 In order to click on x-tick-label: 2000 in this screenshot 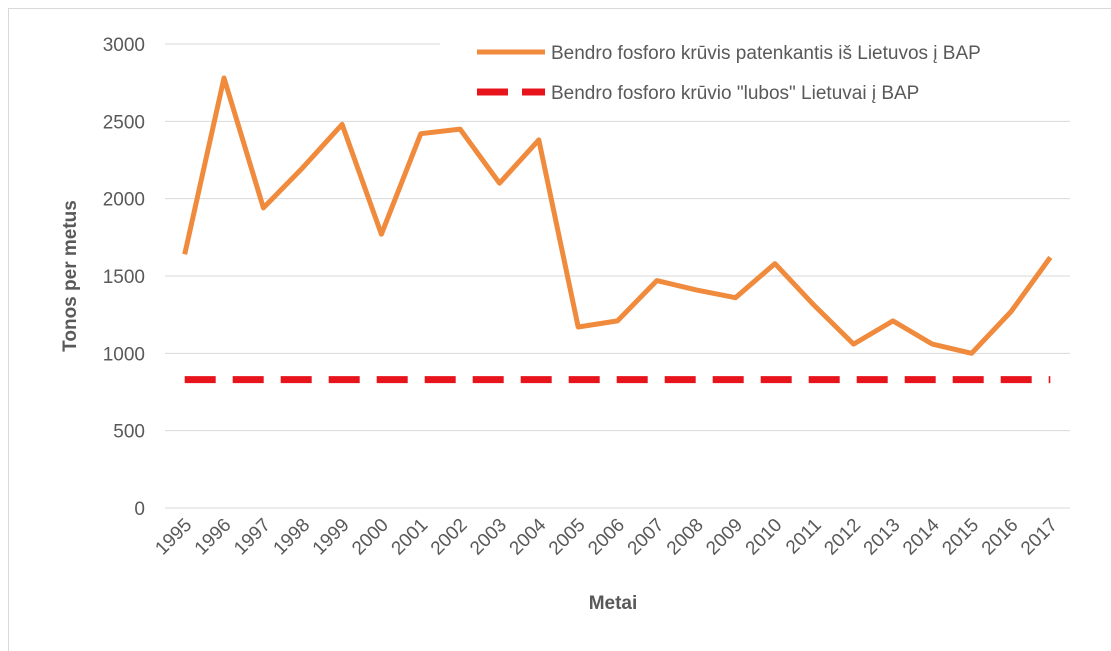, I will do `click(370, 537)`.